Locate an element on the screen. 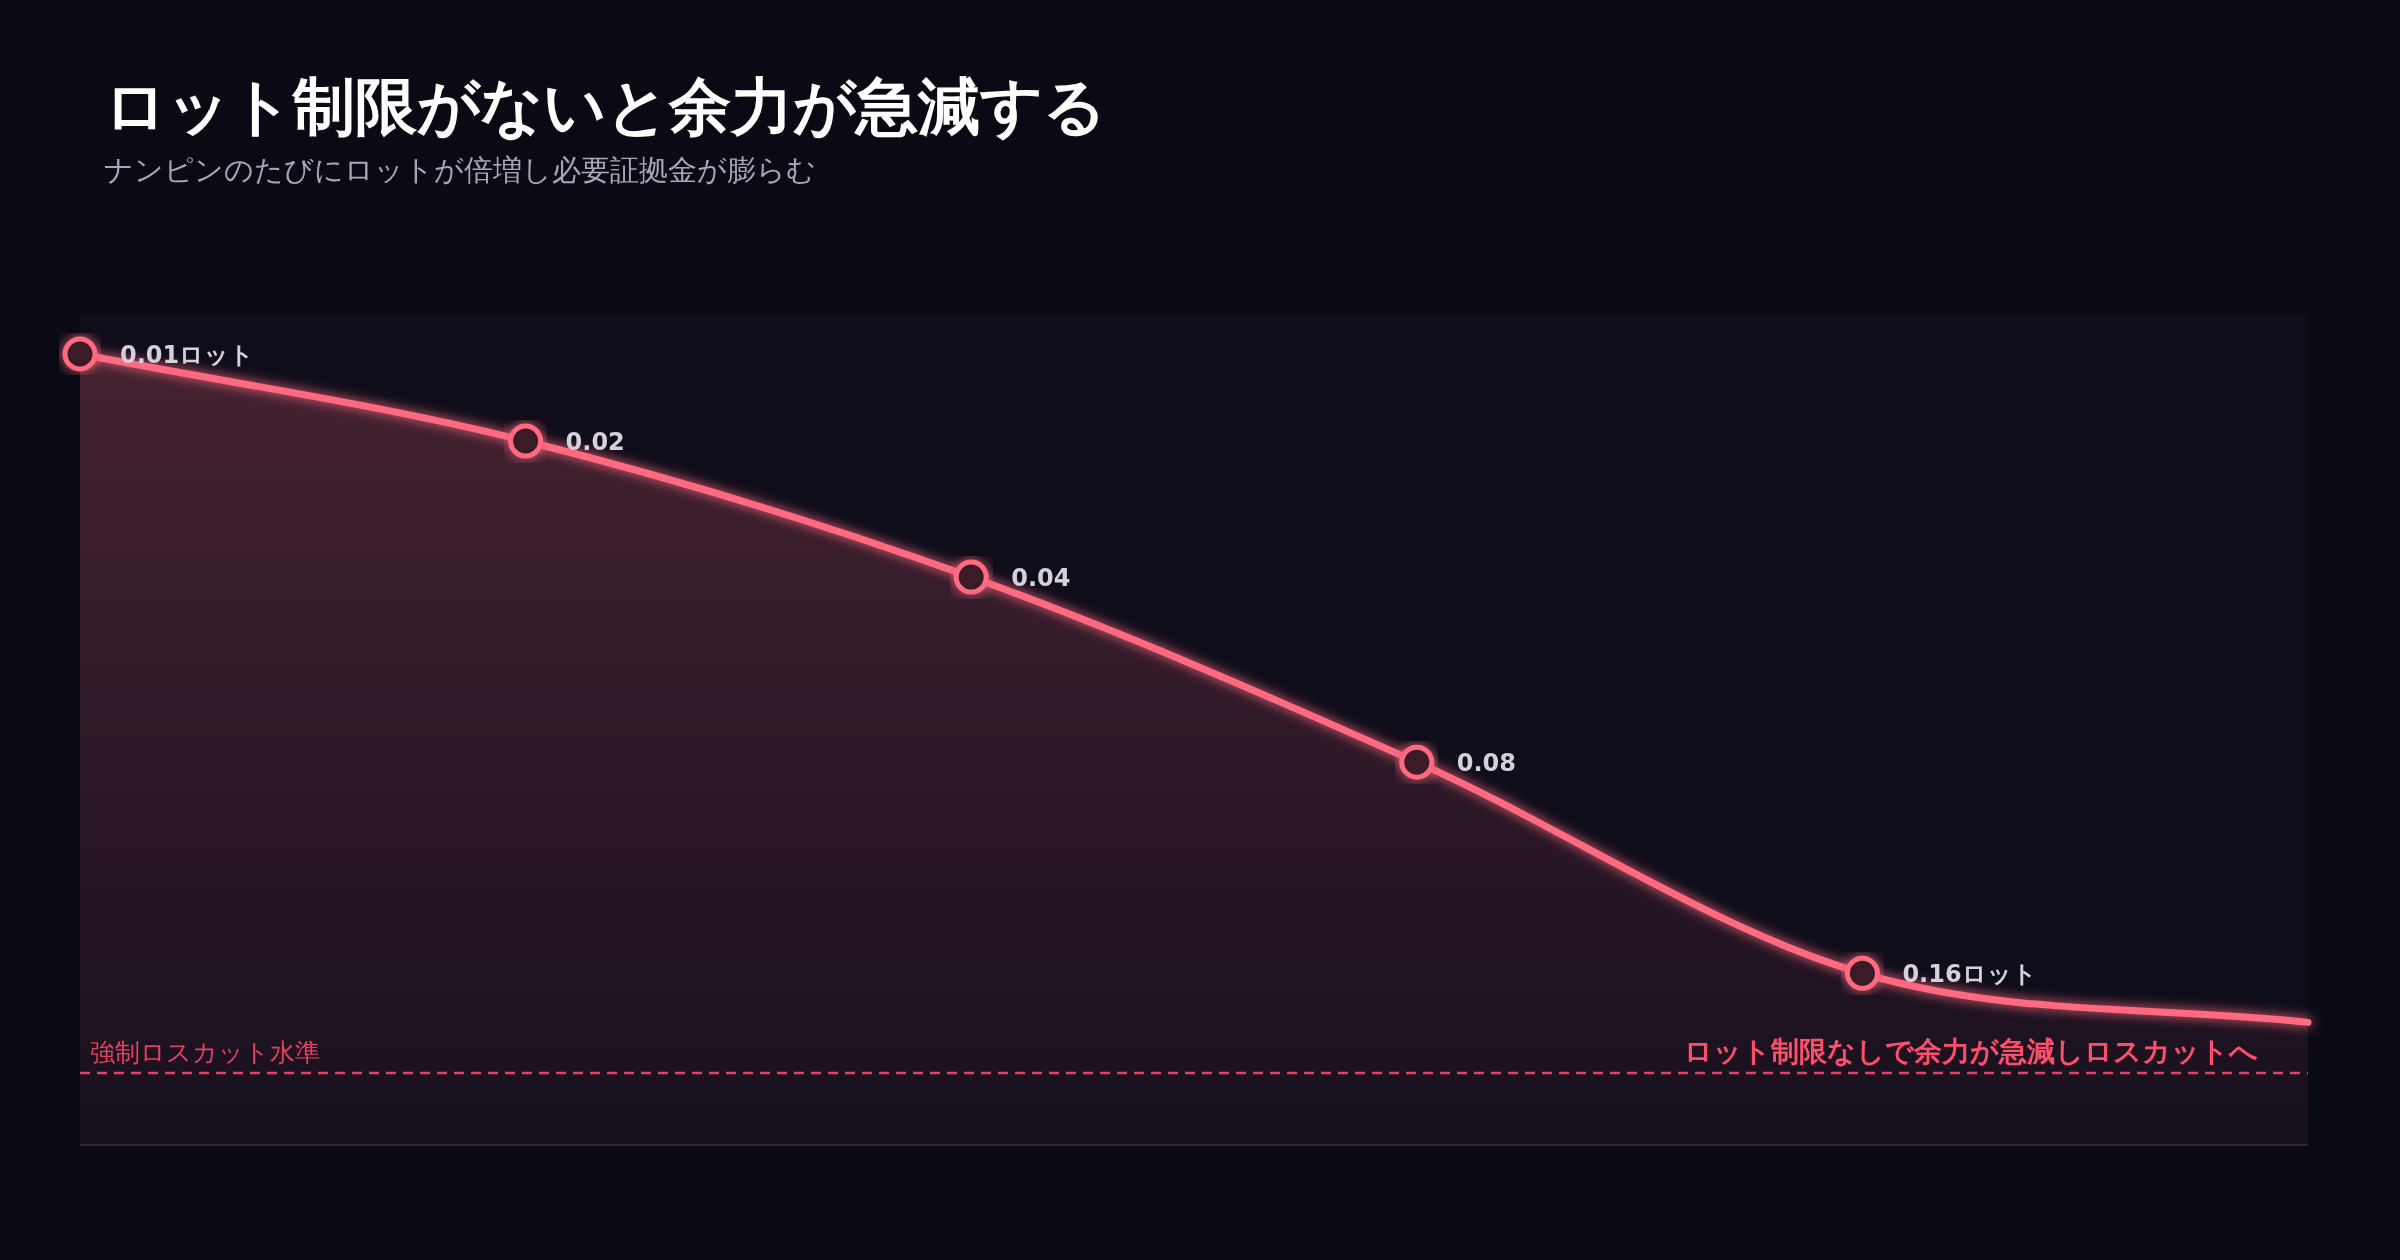  chart-subtitle: ナンピンのたびにロットが倍増し必要証拠金が膨らむ is located at coordinates (460, 170).